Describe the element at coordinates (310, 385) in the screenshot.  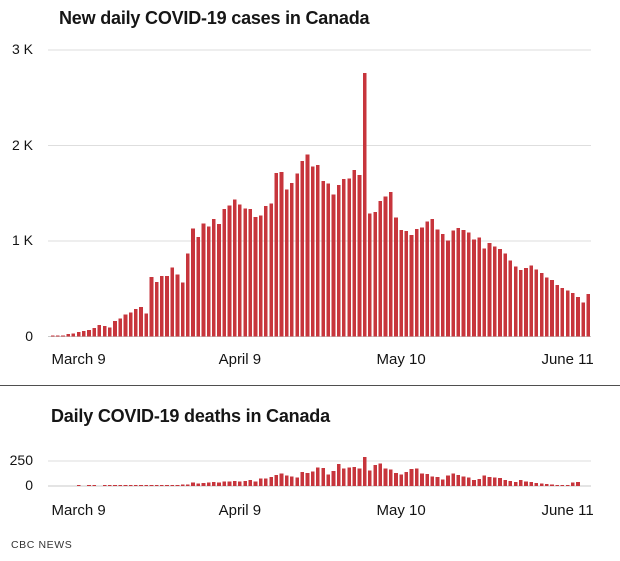
I see `section-divider` at that location.